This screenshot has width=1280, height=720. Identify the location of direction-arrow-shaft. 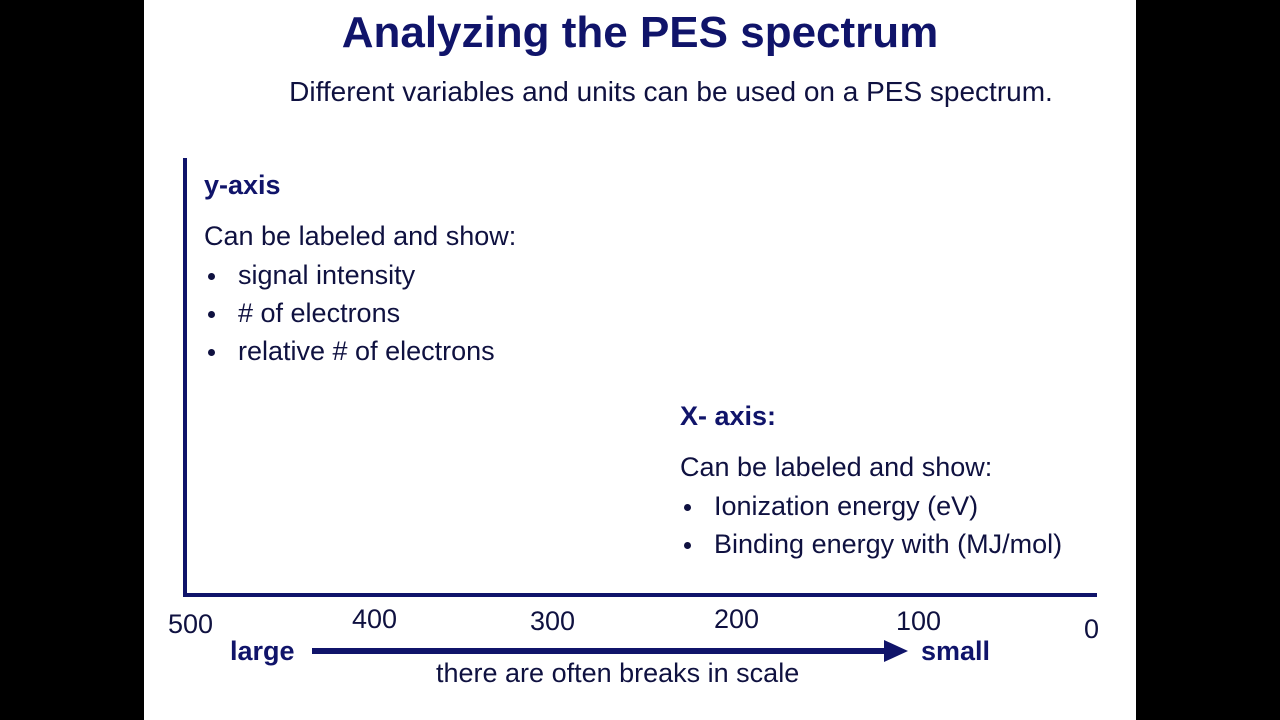
(601, 651).